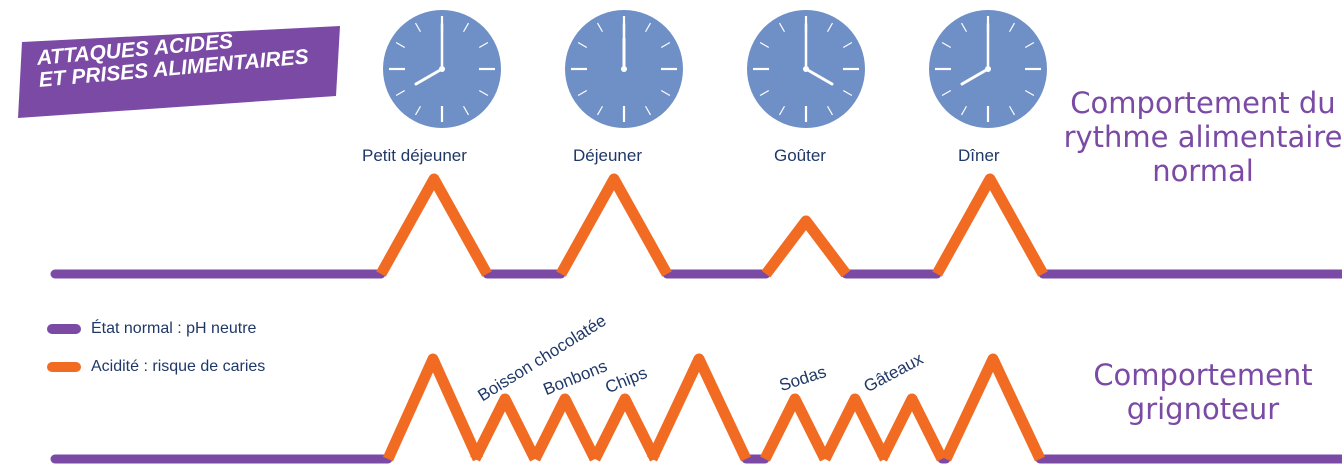 The width and height of the screenshot is (1342, 465). I want to click on meal-label-dejeuner: Déjeuner, so click(607, 155).